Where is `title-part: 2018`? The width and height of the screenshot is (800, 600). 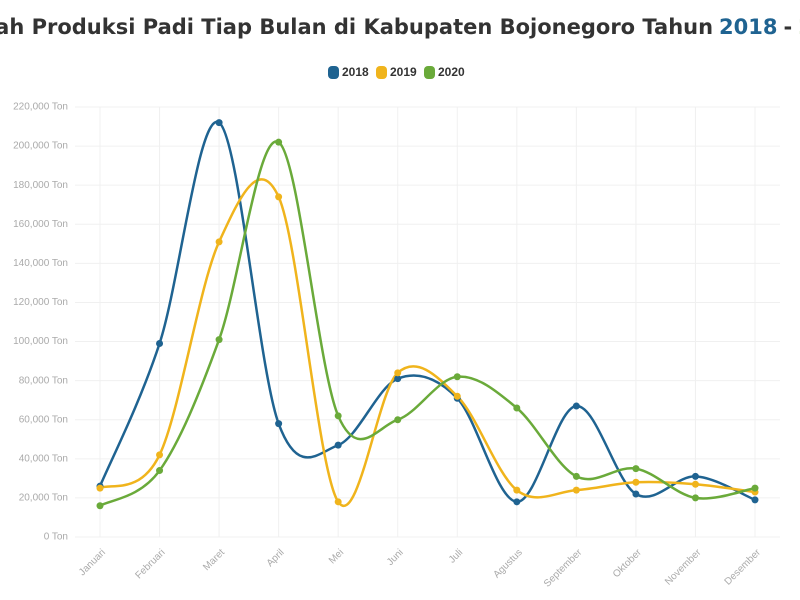
title-part: 2018 is located at coordinates (748, 27).